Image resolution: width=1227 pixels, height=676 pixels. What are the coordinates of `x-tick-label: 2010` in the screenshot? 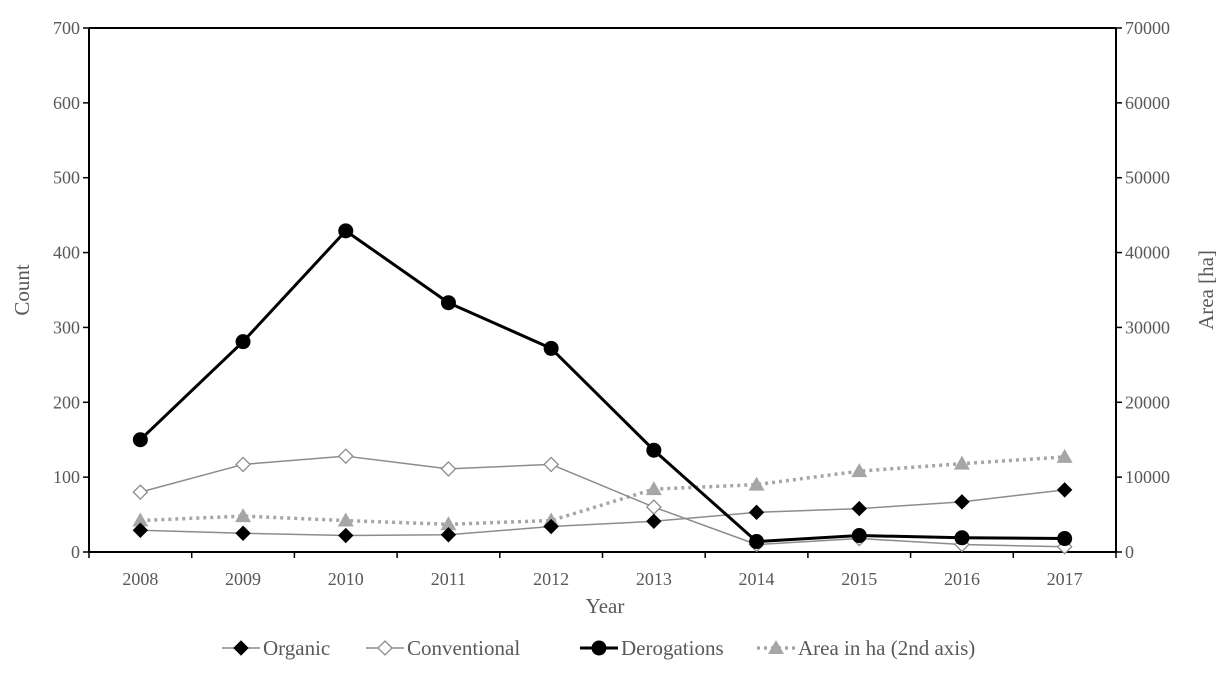 It's located at (346, 579).